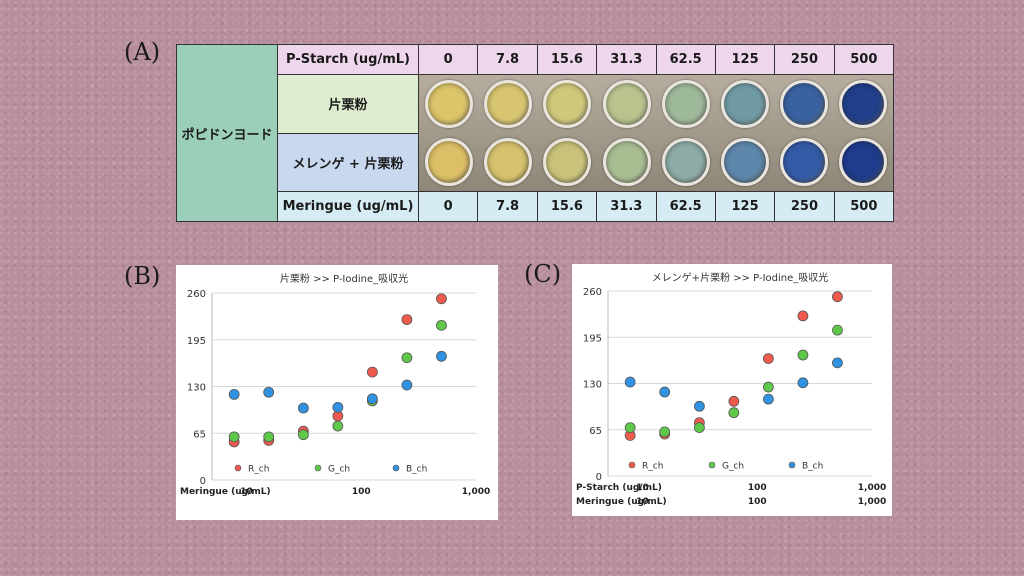  I want to click on top-value: 62.5, so click(685, 59).